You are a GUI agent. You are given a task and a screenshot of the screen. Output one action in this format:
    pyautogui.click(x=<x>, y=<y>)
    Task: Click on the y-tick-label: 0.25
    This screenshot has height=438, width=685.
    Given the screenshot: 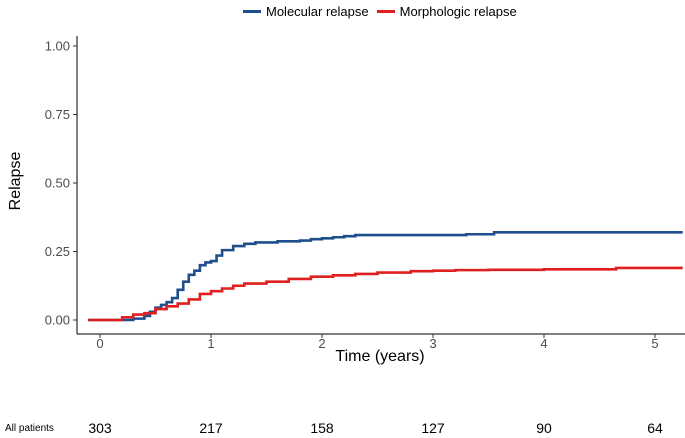 What is the action you would take?
    pyautogui.click(x=57, y=251)
    